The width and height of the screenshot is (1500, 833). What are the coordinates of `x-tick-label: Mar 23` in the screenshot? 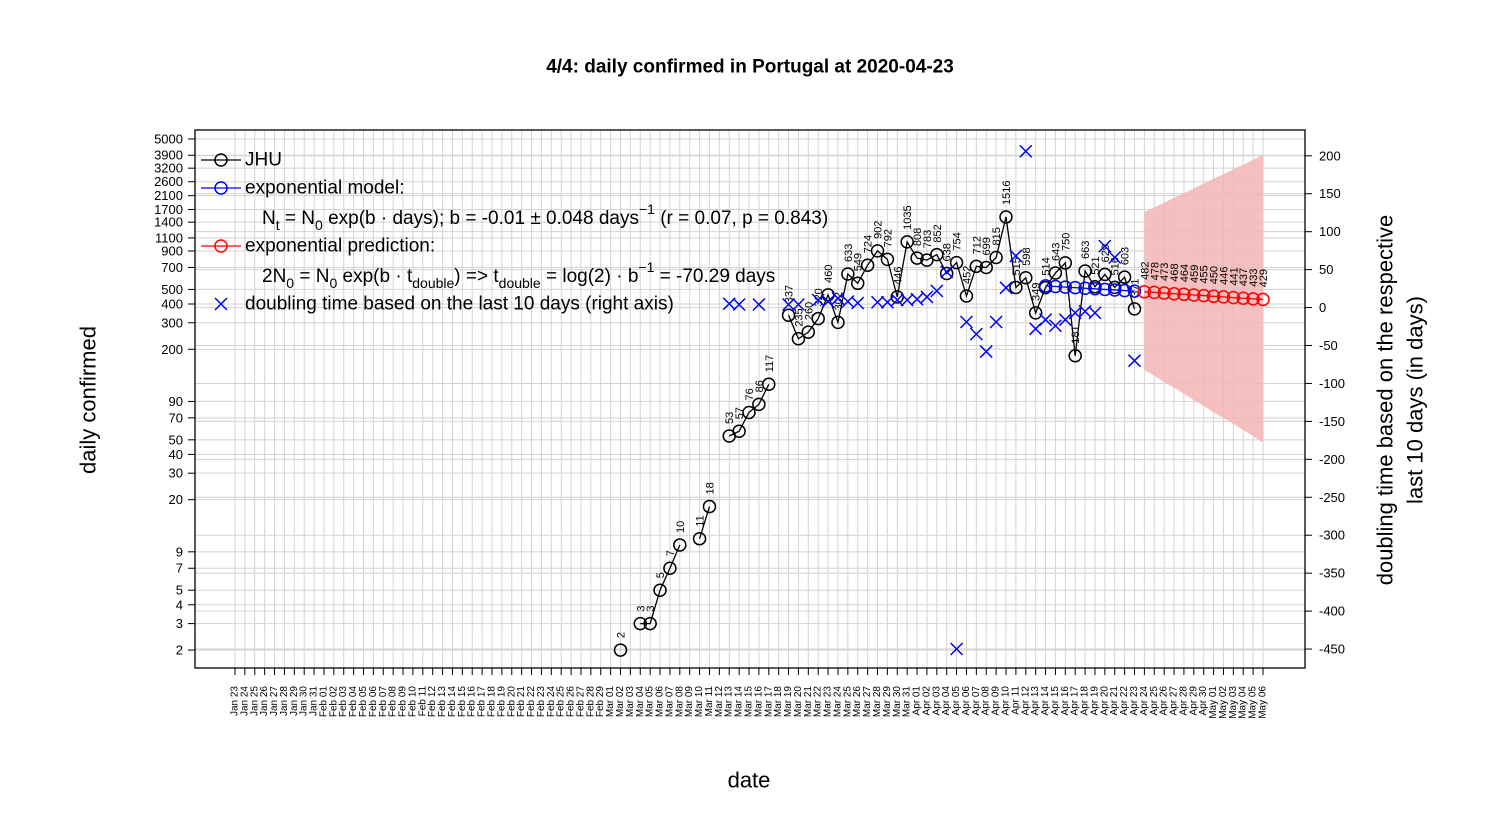 It's located at (828, 702).